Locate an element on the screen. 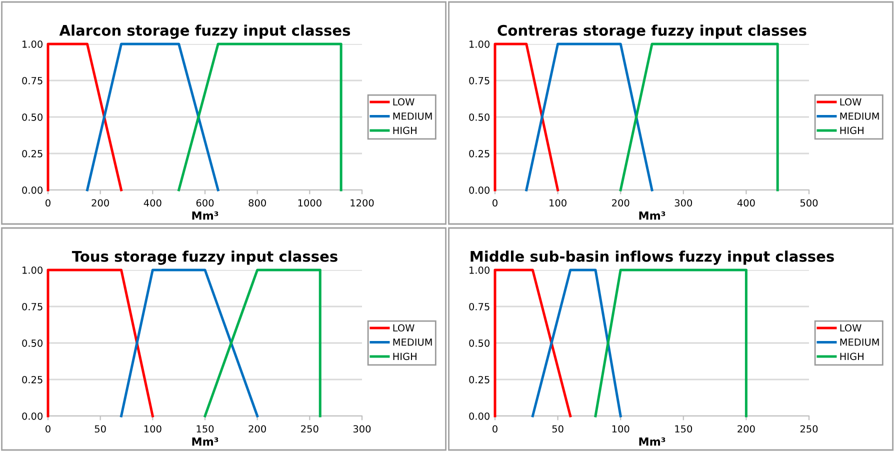  chart-title: Alarcon storage fuzzy input classes is located at coordinates (204, 31).